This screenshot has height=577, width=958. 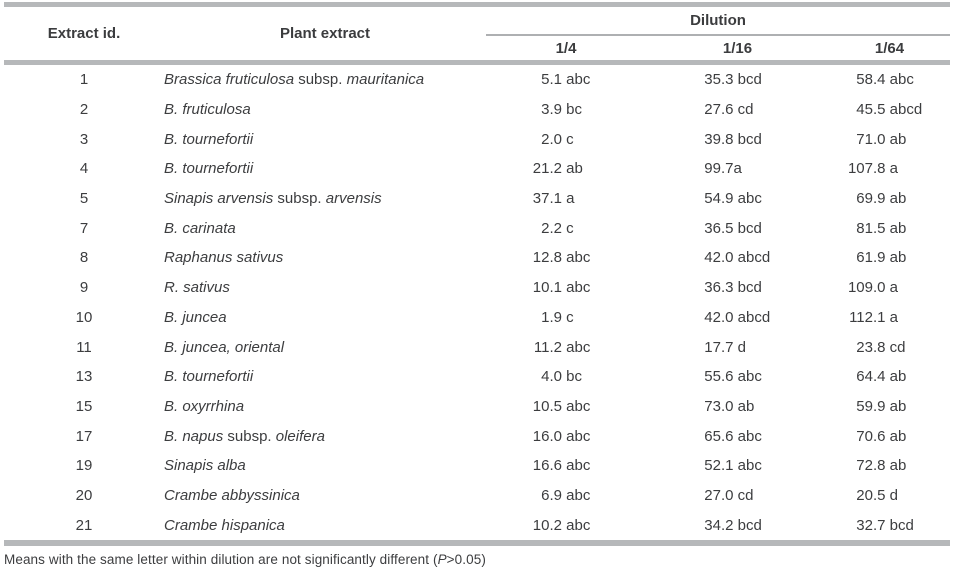 I want to click on mean-value: 65.6, so click(x=719, y=436).